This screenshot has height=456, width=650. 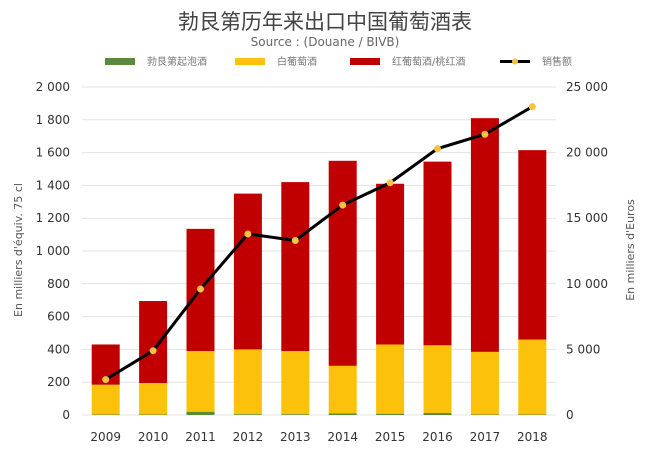 What do you see at coordinates (570, 415) in the screenshot?
I see `y-right-tick-label: 0` at bounding box center [570, 415].